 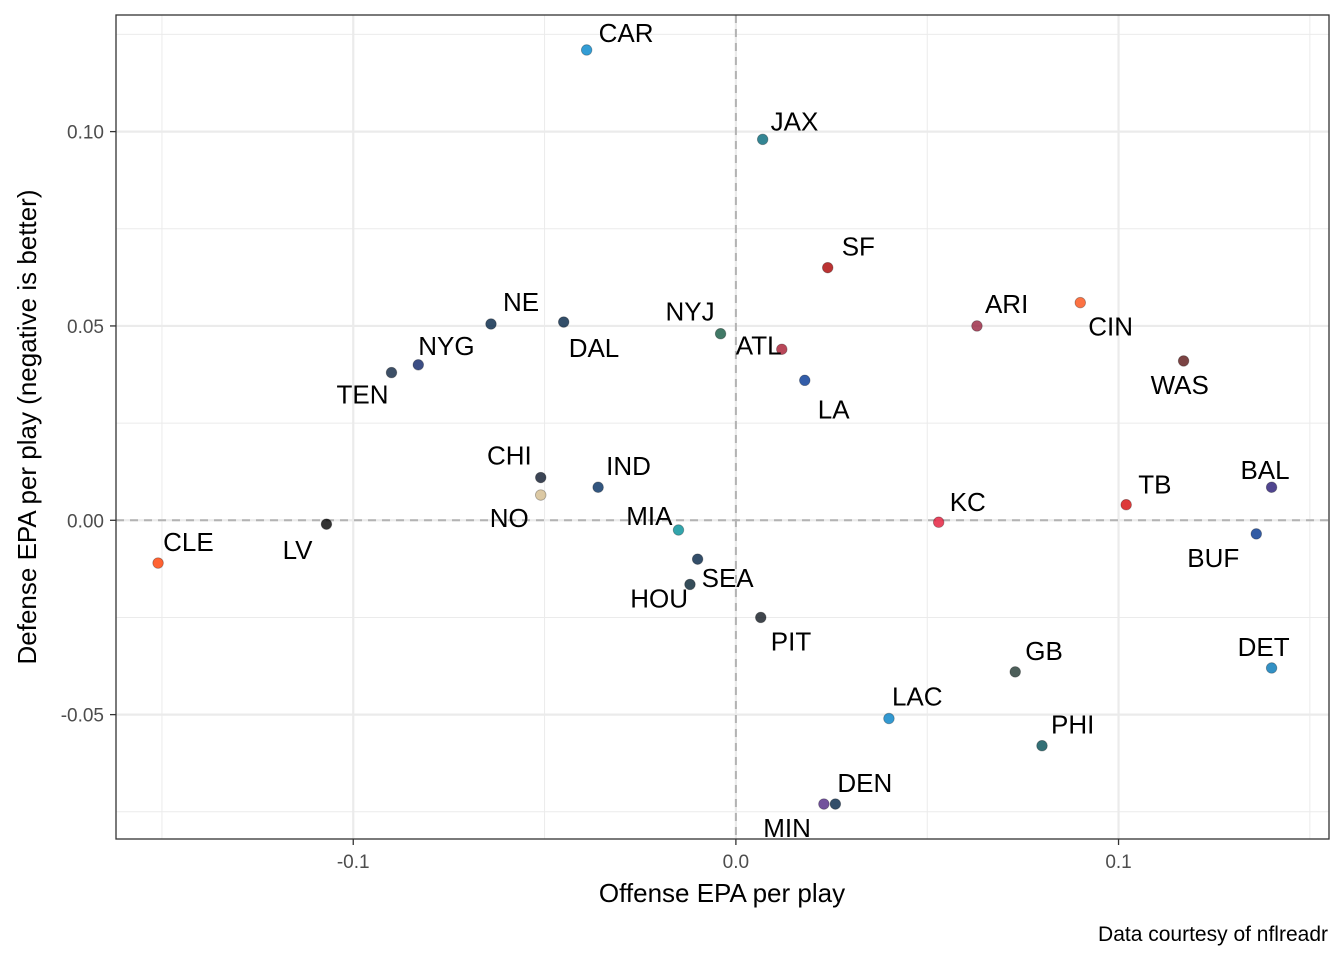 What do you see at coordinates (85, 133) in the screenshot?
I see `y-tick-label: 0.10` at bounding box center [85, 133].